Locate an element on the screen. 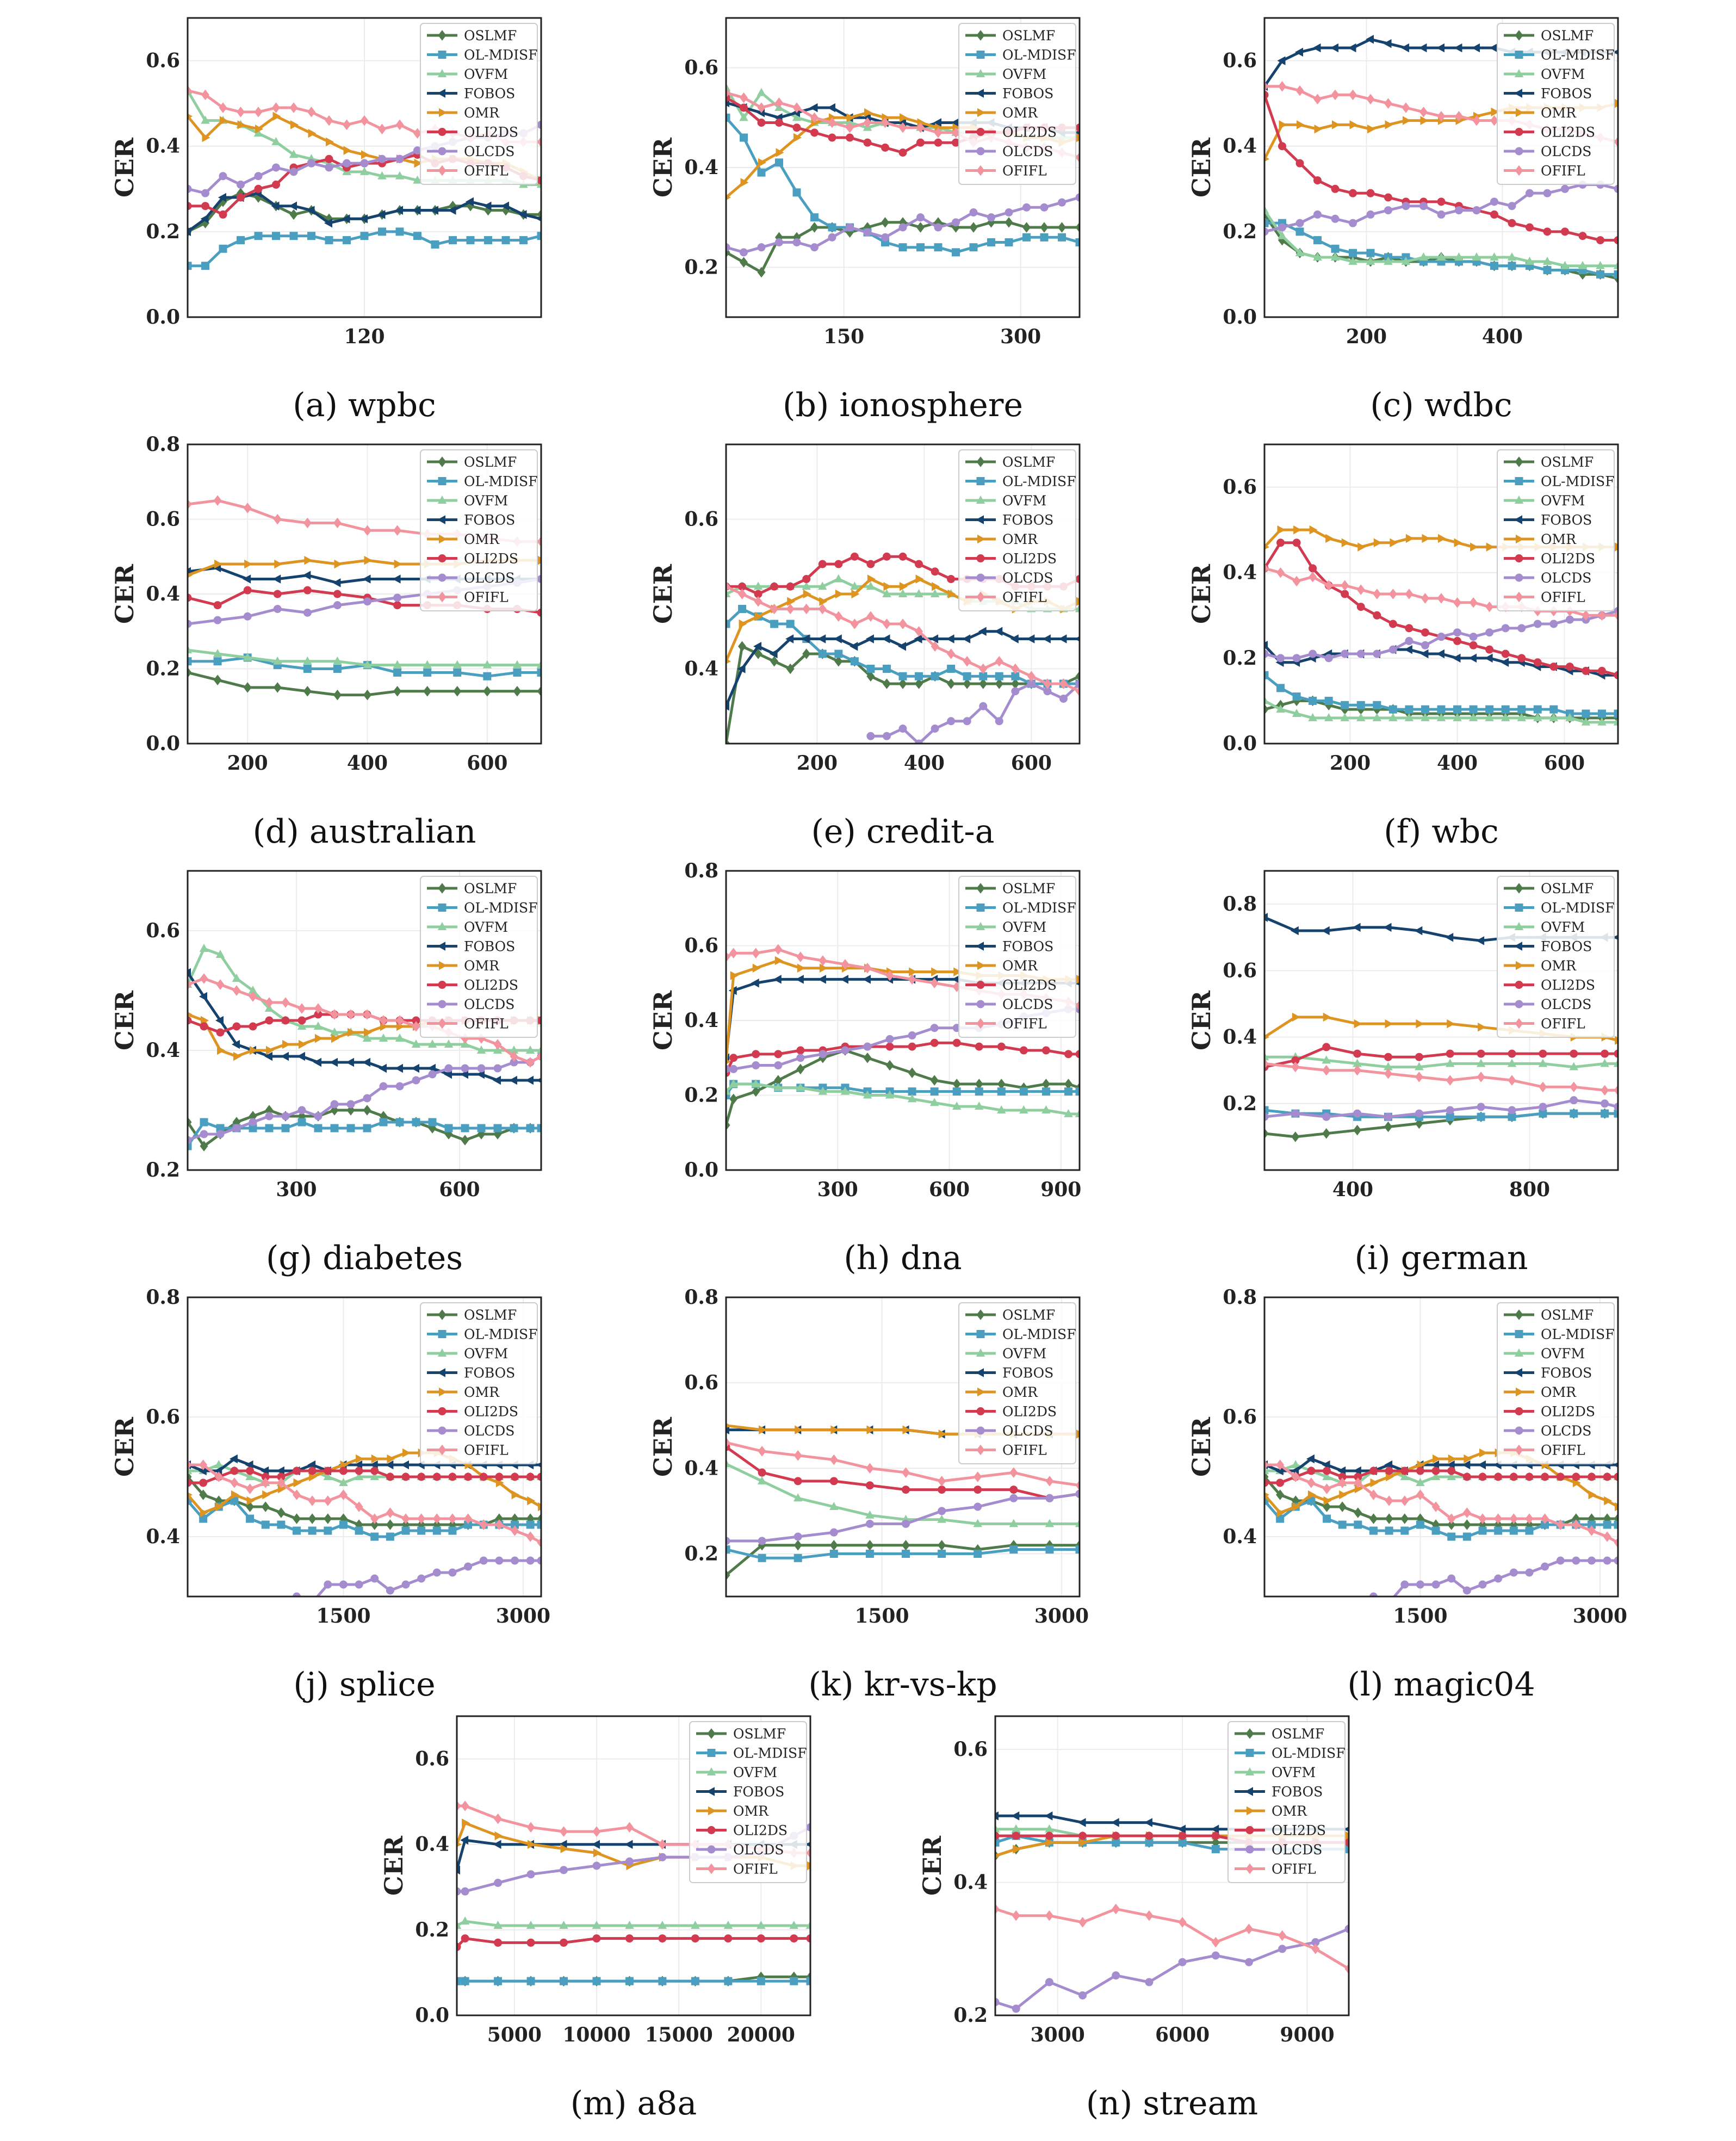  y-tick-label: 0.4 is located at coordinates (1240, 572).